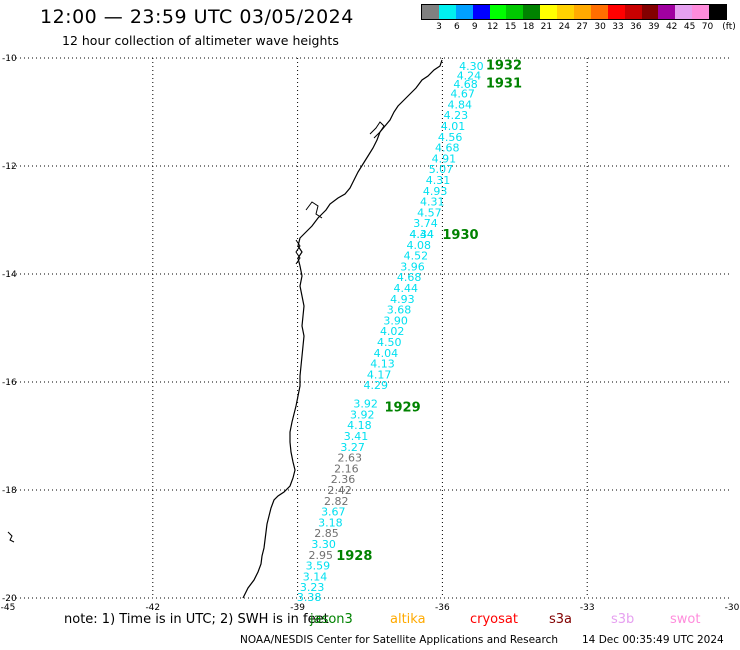 Image resolution: width=740 pixels, height=650 pixels. Describe the element at coordinates (405, 288) in the screenshot. I see `wave-height-value: 4.44` at that location.